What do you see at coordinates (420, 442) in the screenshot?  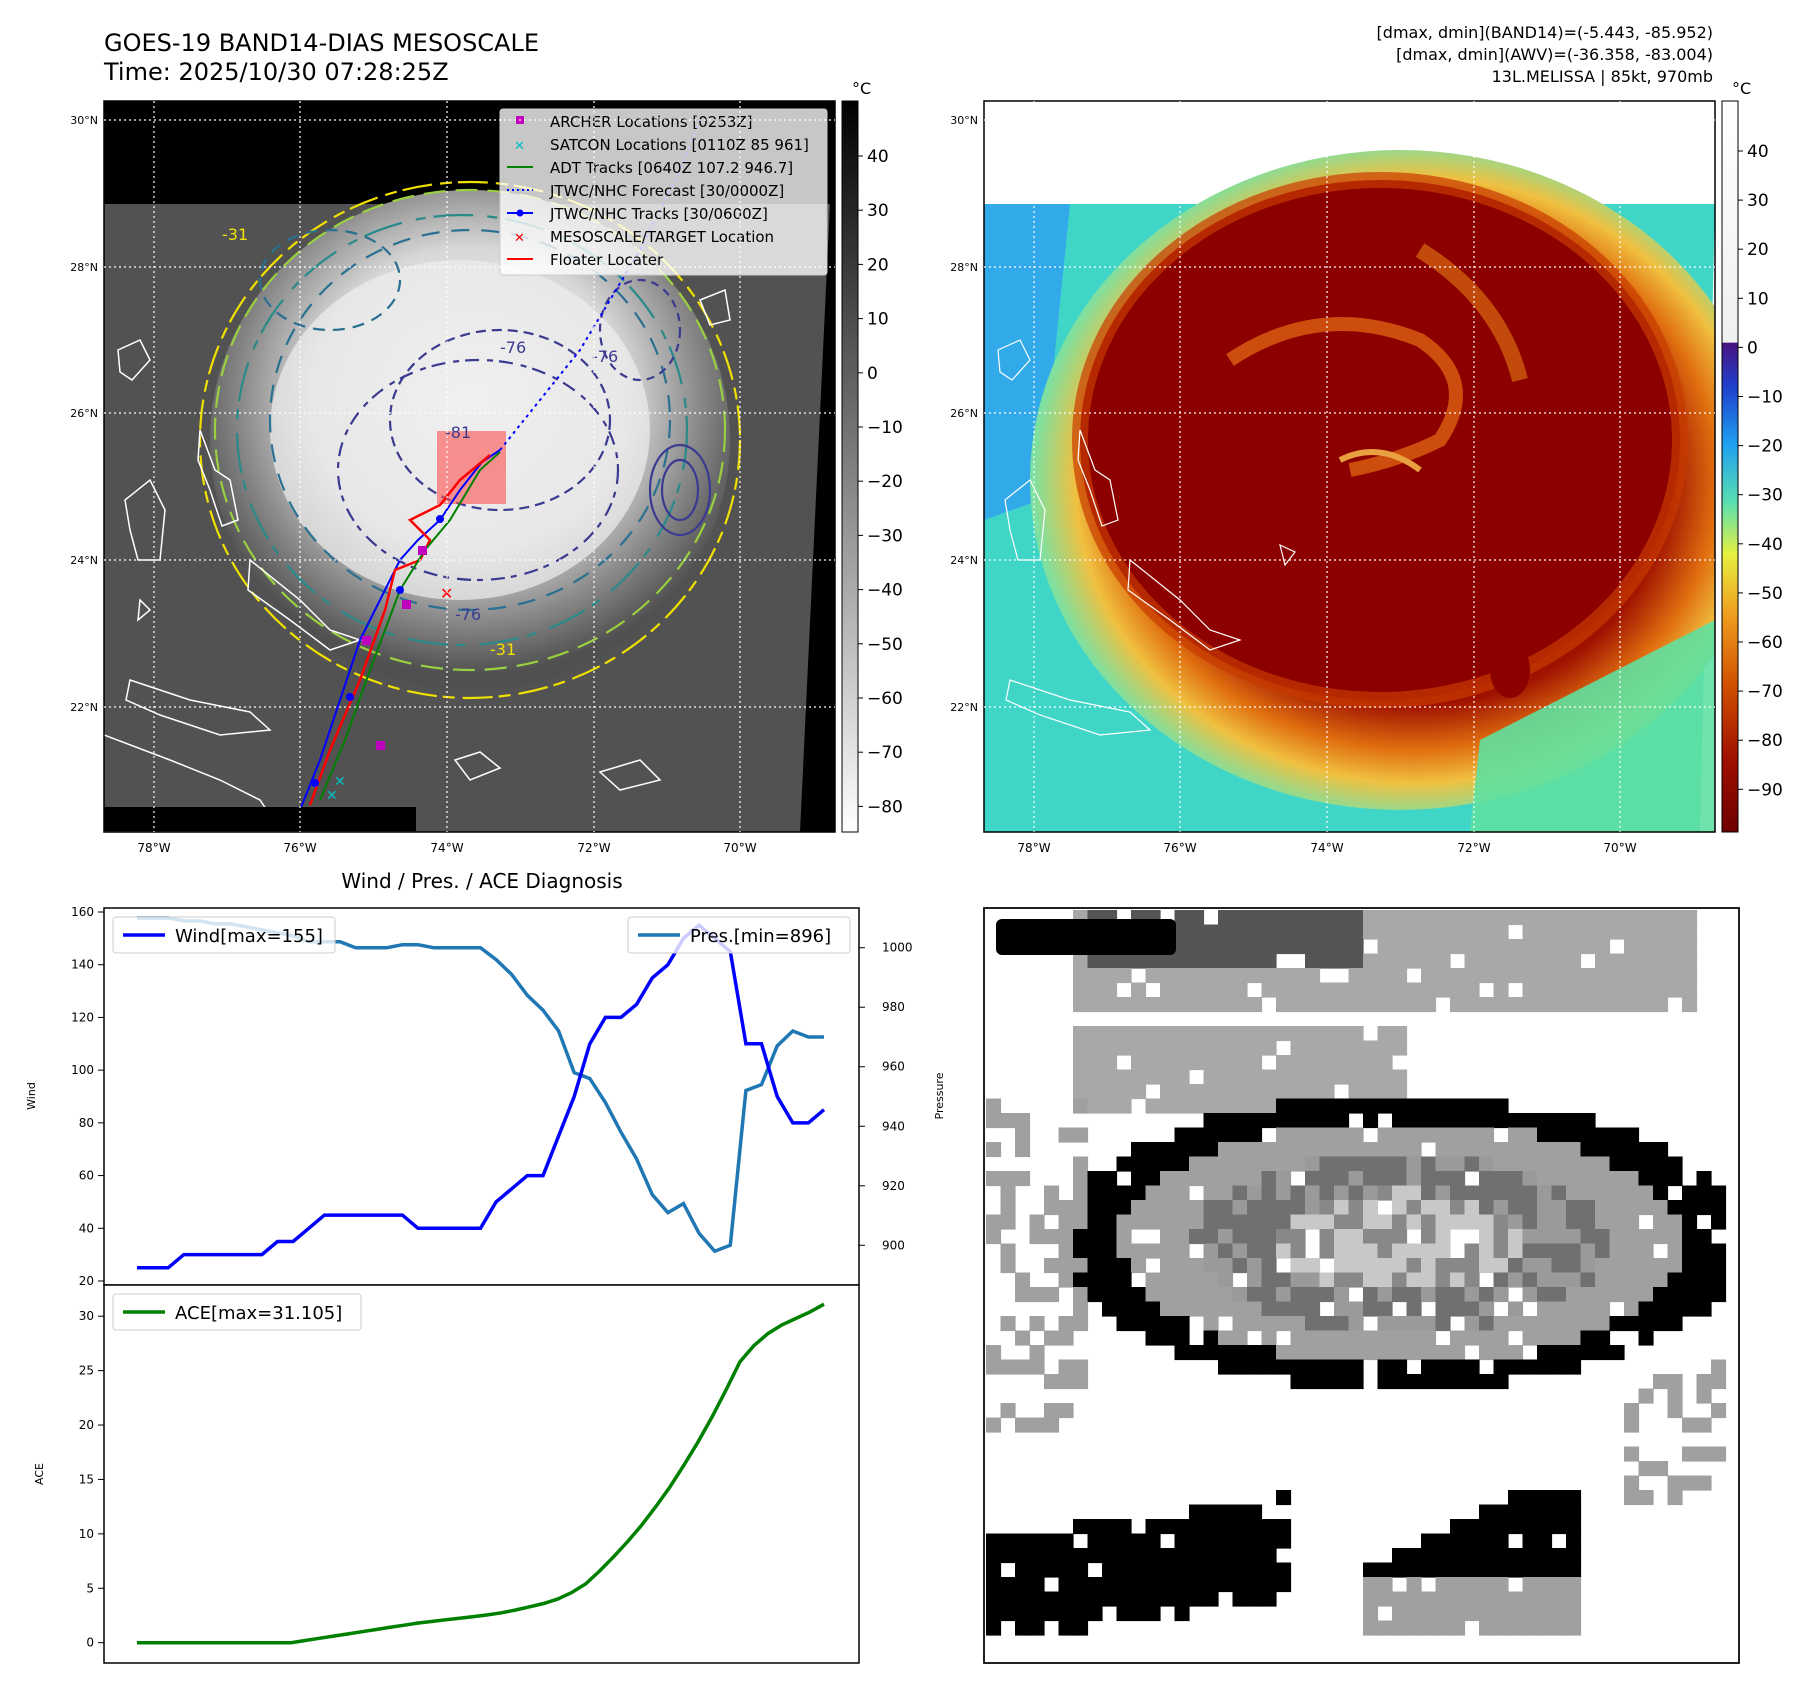 I see `ir-contour-labels: -76 -81 -76 -31 -31 -76` at bounding box center [420, 442].